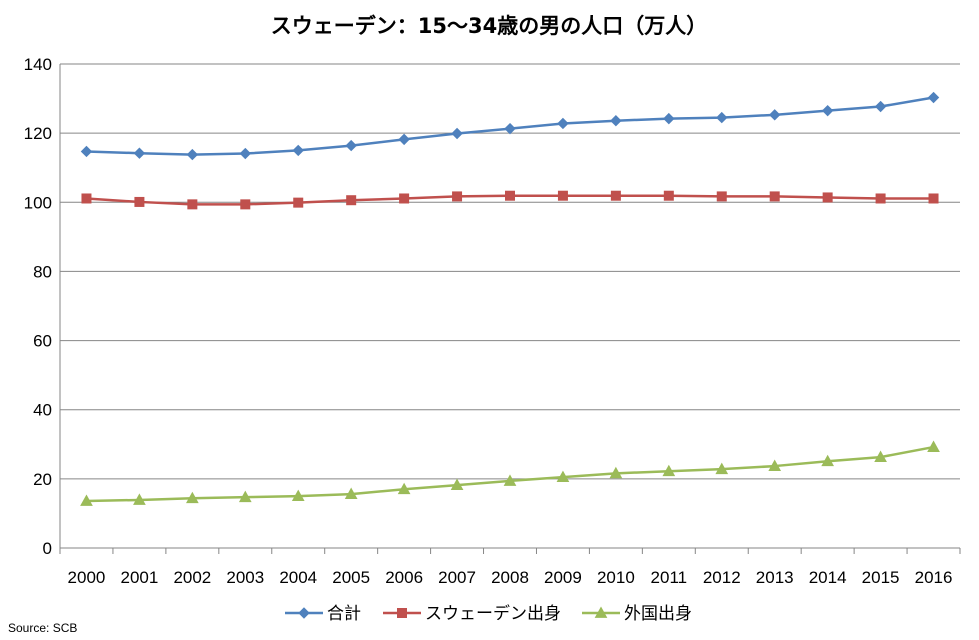 This screenshot has height=640, width=979. Describe the element at coordinates (404, 577) in the screenshot. I see `x-tick-label: 2006` at that location.